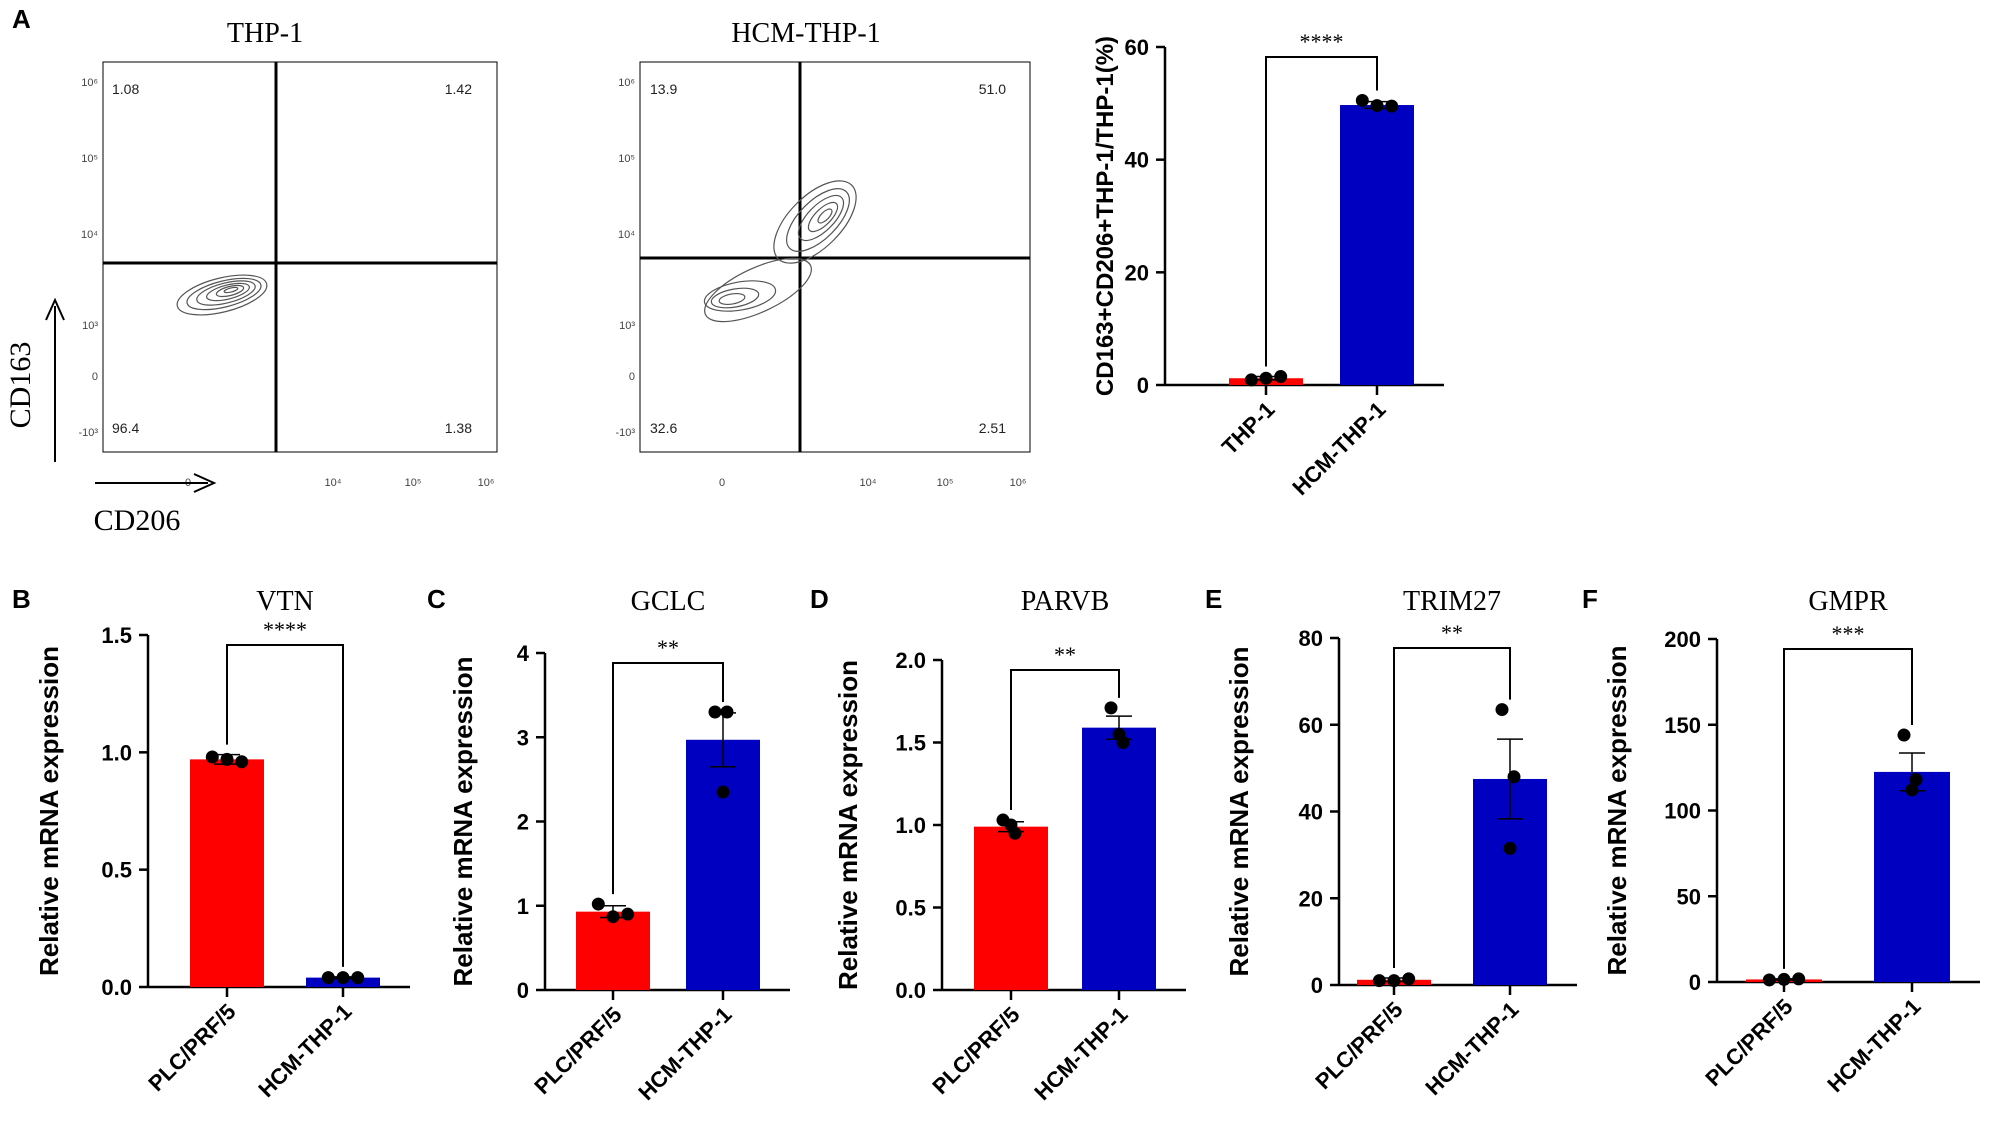  I want to click on y-tick-label: 1.5, so click(116, 635).